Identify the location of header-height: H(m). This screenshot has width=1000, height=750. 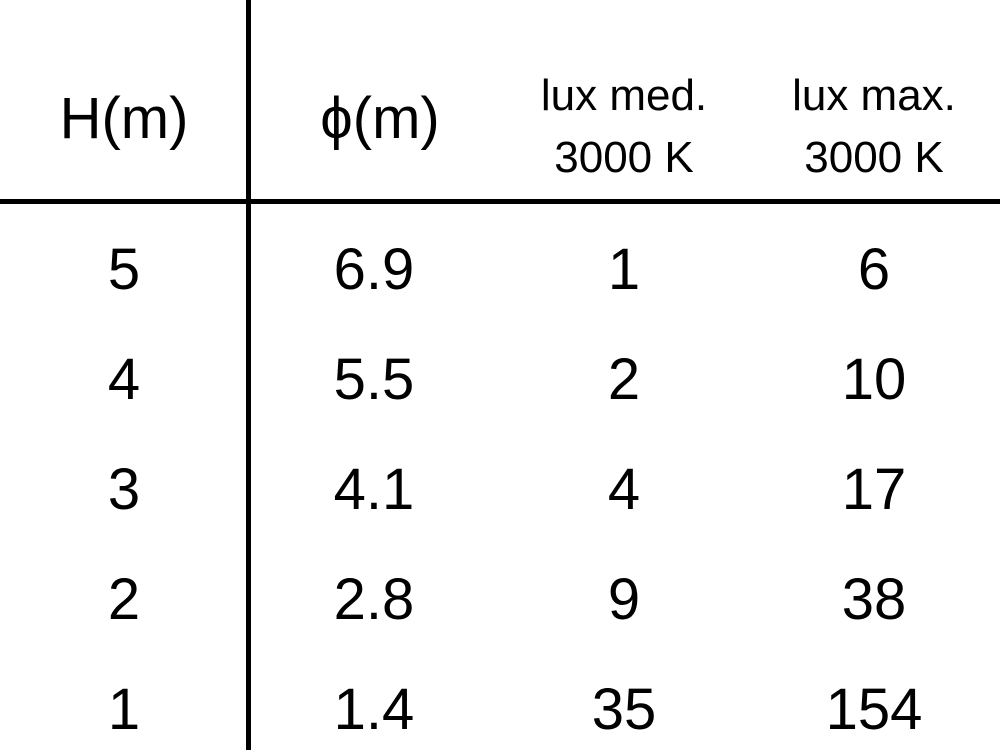
(124, 118).